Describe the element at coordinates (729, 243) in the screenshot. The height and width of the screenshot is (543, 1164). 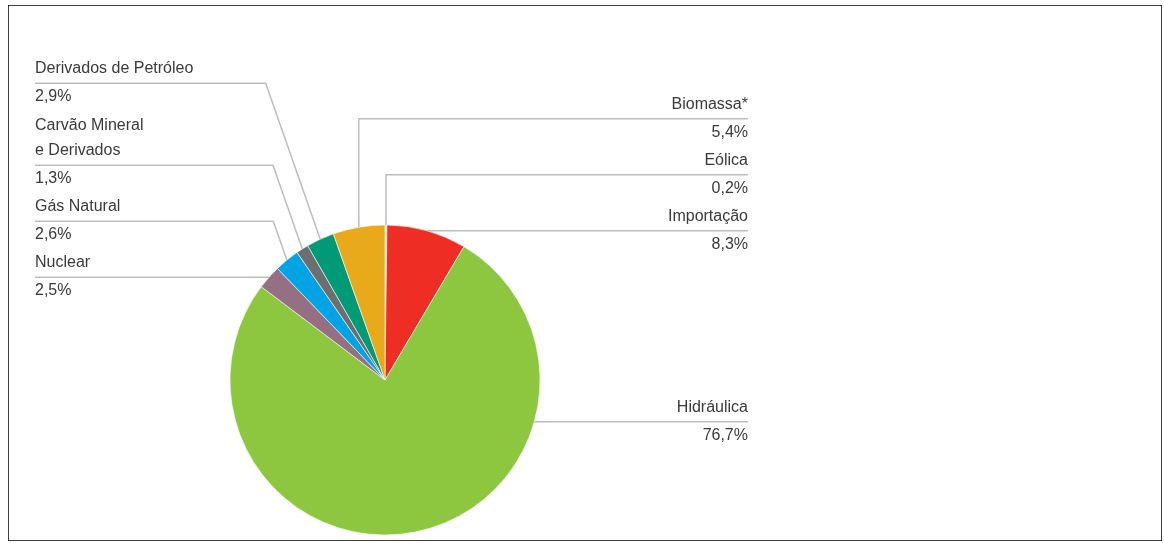
I see `data-label: 8,3%` at that location.